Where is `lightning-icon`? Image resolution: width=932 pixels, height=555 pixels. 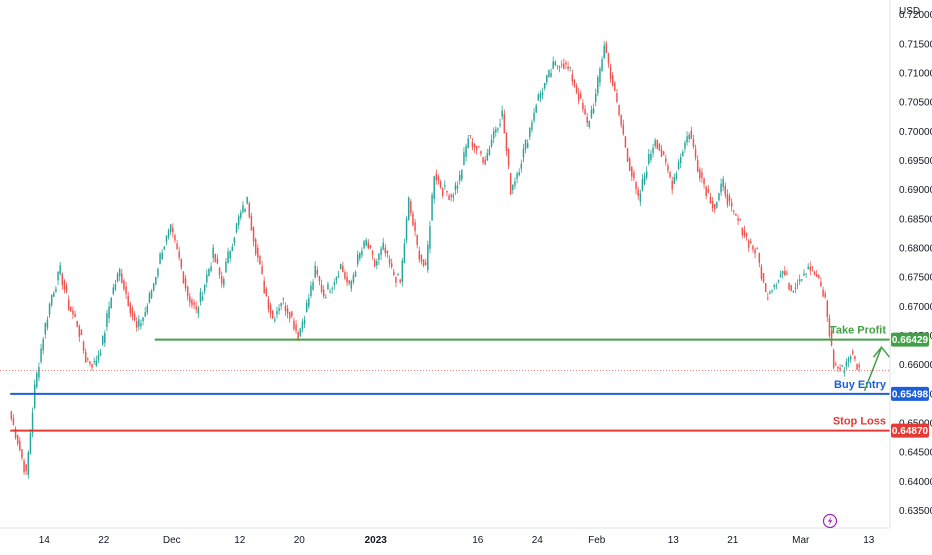
lightning-icon is located at coordinates (830, 521).